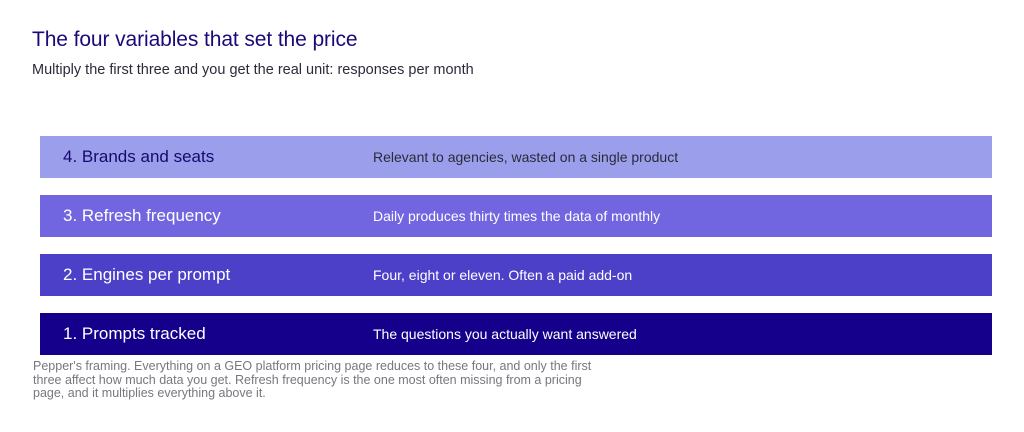 This screenshot has width=1024, height=432. What do you see at coordinates (505, 334) in the screenshot?
I see `layer-description: The questions you actually want answered` at bounding box center [505, 334].